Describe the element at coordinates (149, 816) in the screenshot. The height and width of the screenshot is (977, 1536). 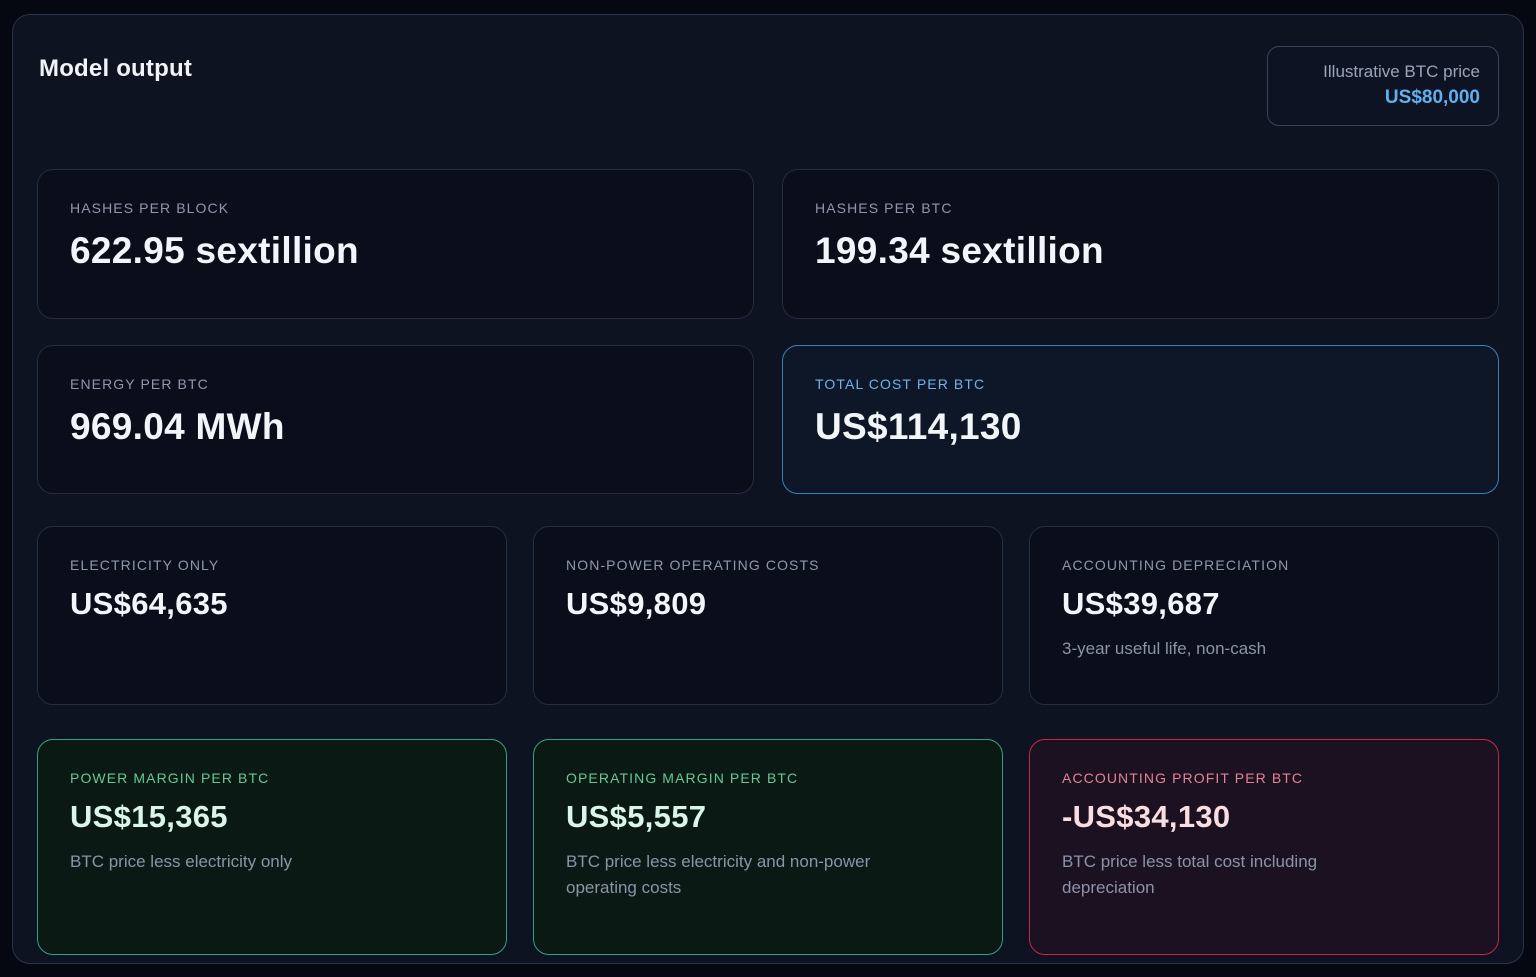
I see `card-value: US$15,365` at that location.